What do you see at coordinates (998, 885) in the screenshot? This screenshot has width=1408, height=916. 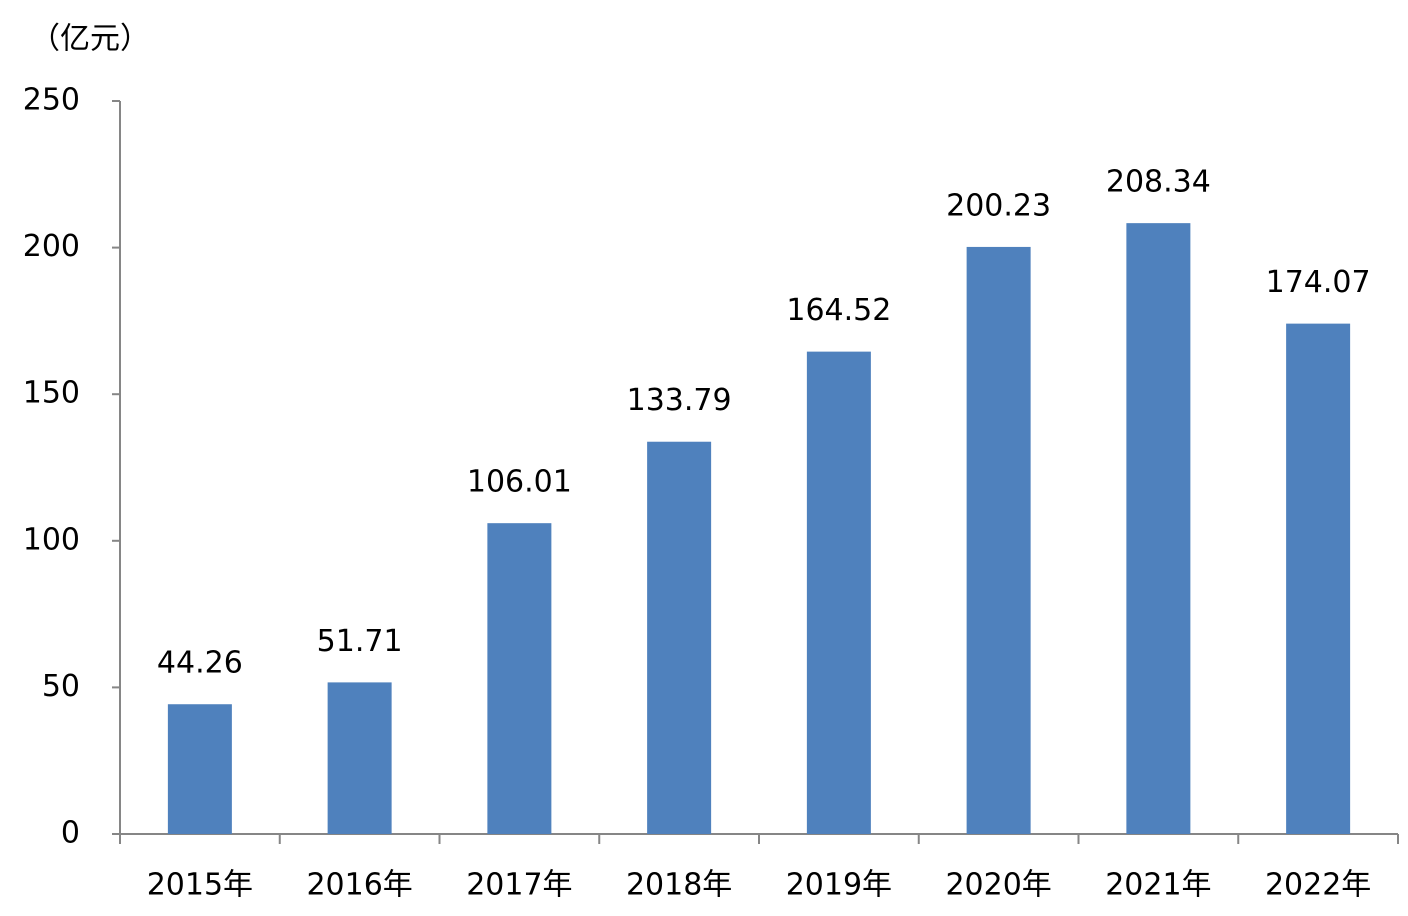 I see `x-tick-label: 2020年` at bounding box center [998, 885].